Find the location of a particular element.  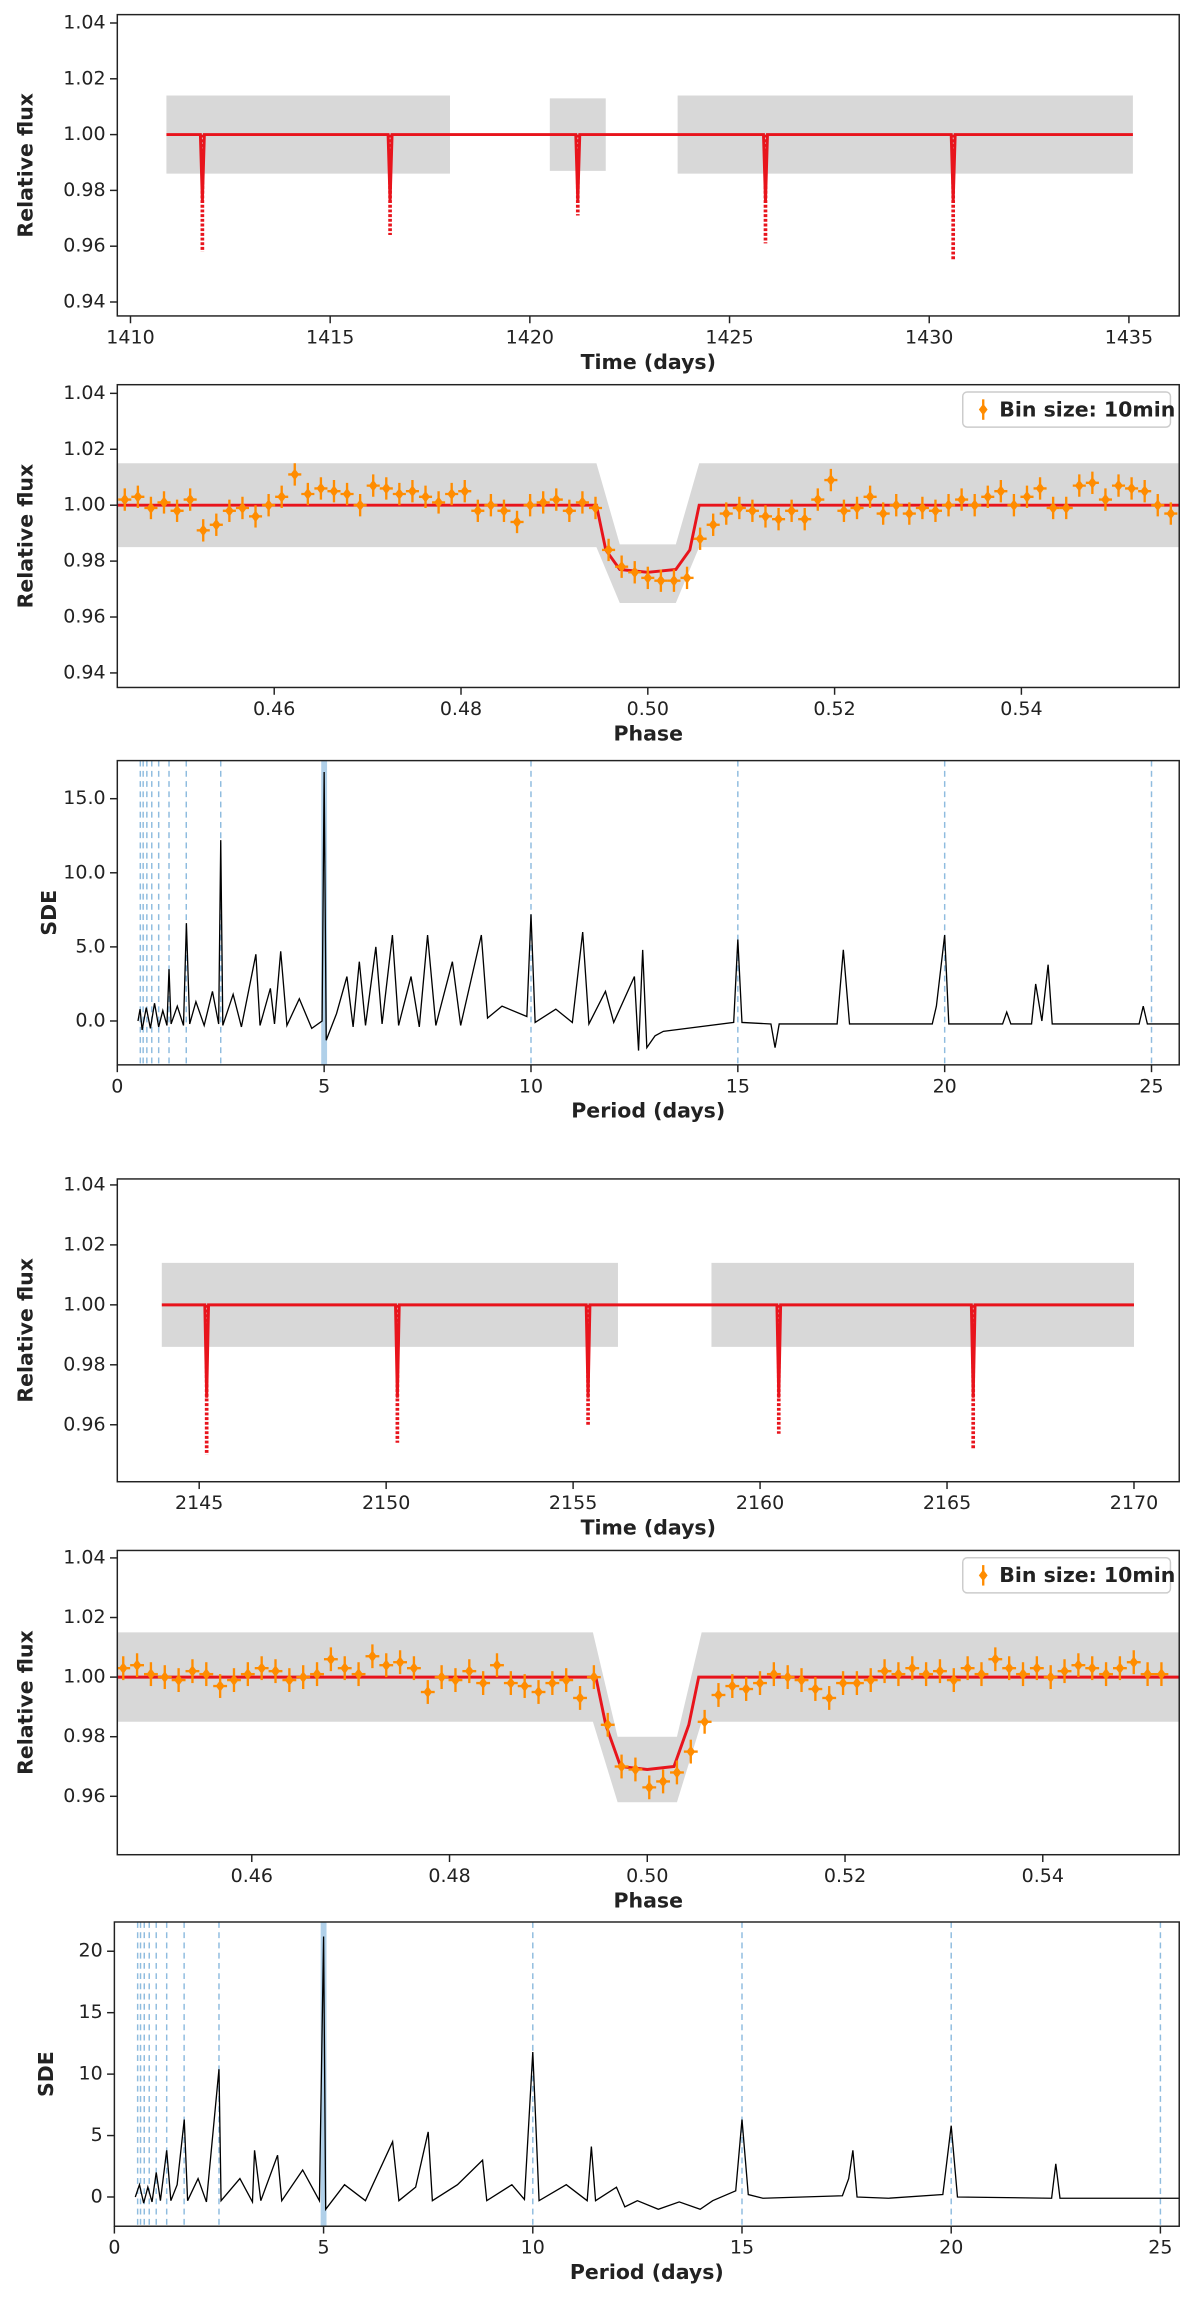

x-tick-label: 2145 is located at coordinates (199, 1503).